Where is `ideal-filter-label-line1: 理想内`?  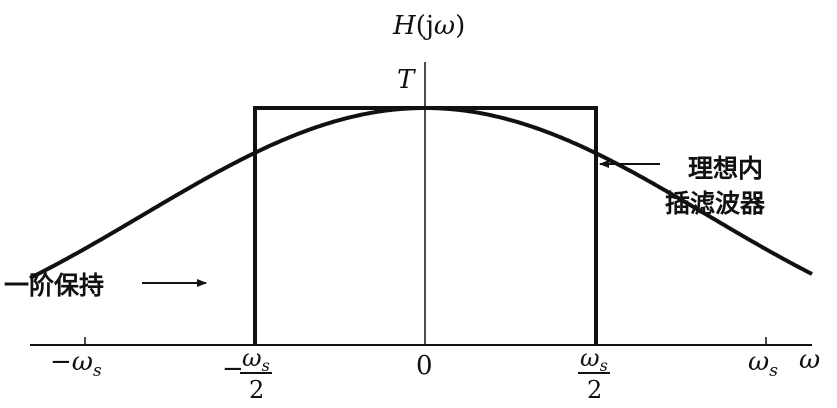
ideal-filter-label-line1: 理想内 is located at coordinates (725, 168).